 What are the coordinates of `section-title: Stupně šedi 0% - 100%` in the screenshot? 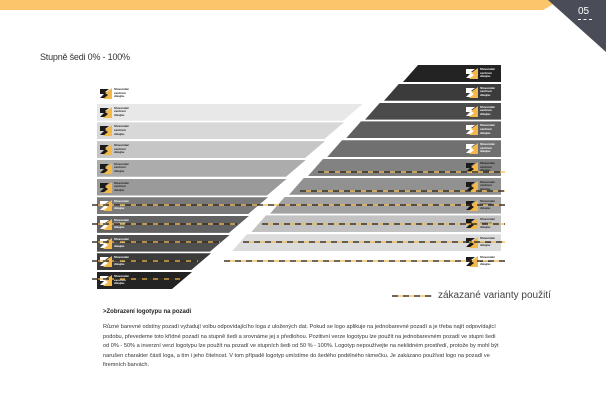 It's located at (85, 57).